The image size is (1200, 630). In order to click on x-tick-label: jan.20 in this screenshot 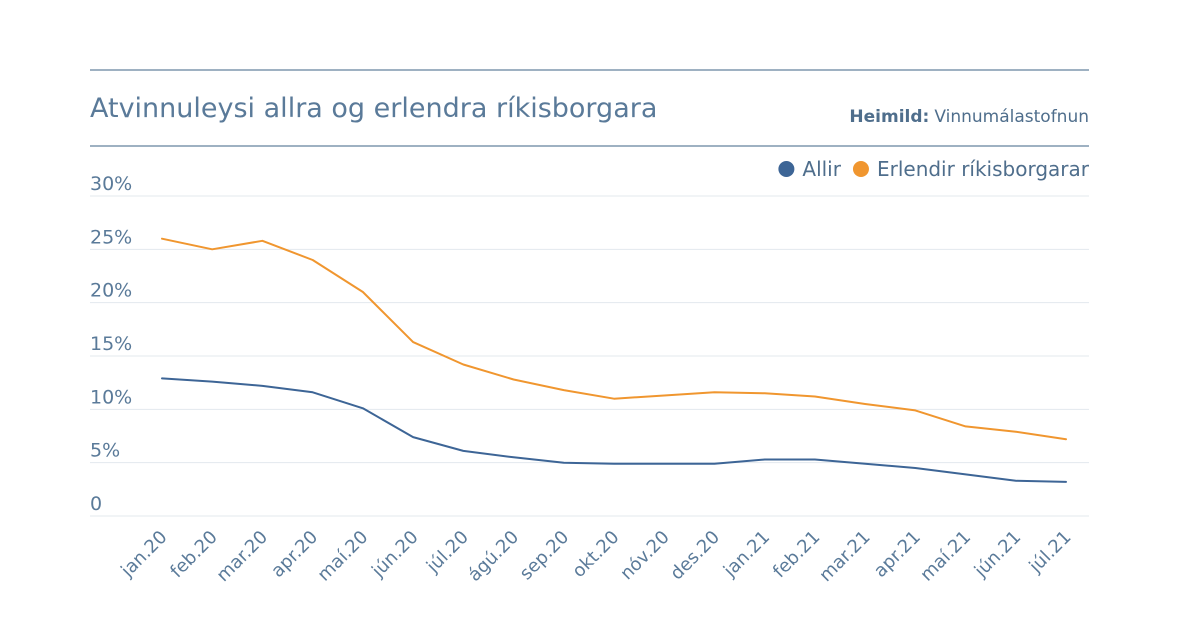, I will do `click(143, 554)`.